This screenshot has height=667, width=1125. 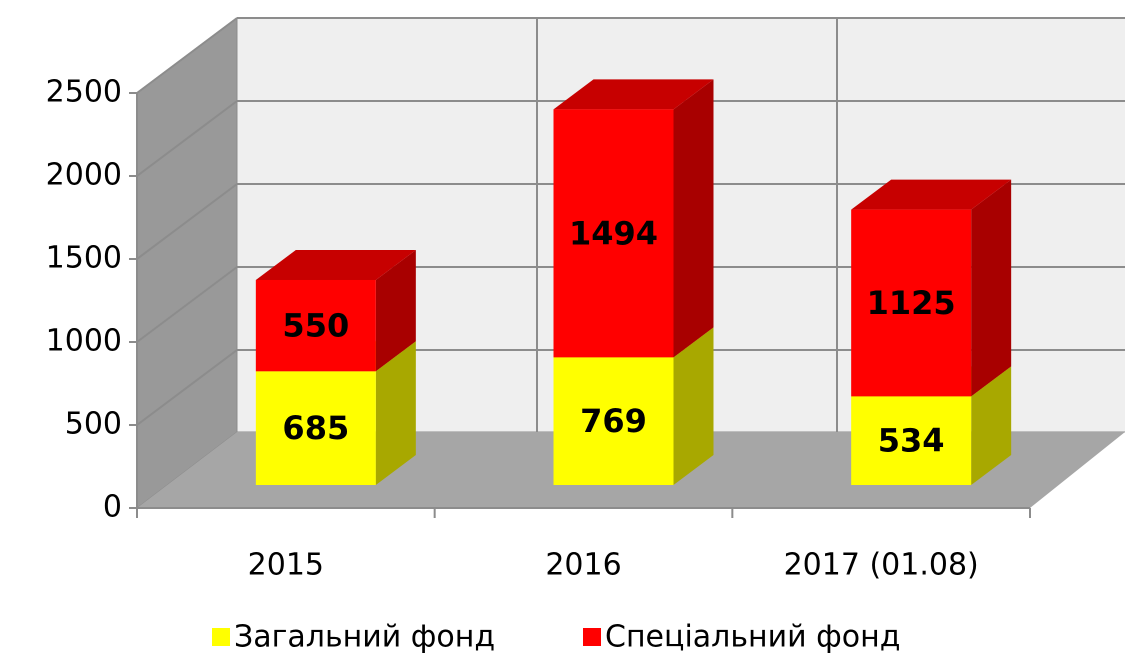 I want to click on y-tick-label: 1000, so click(x=84, y=341).